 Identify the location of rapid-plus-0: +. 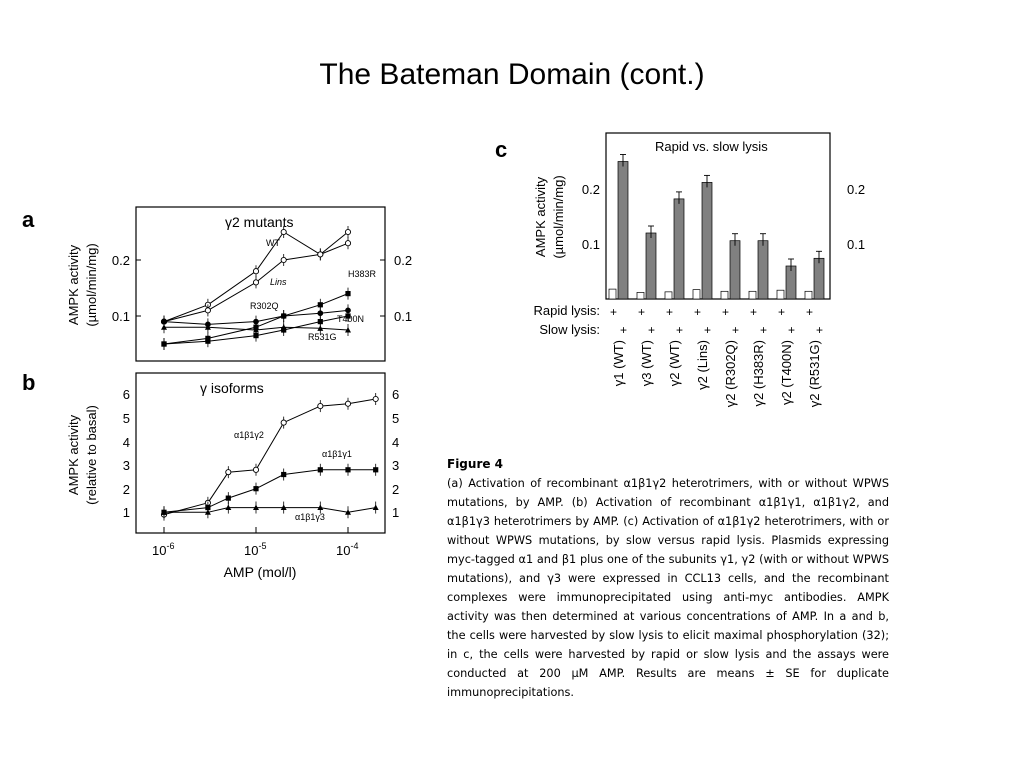
(613, 312).